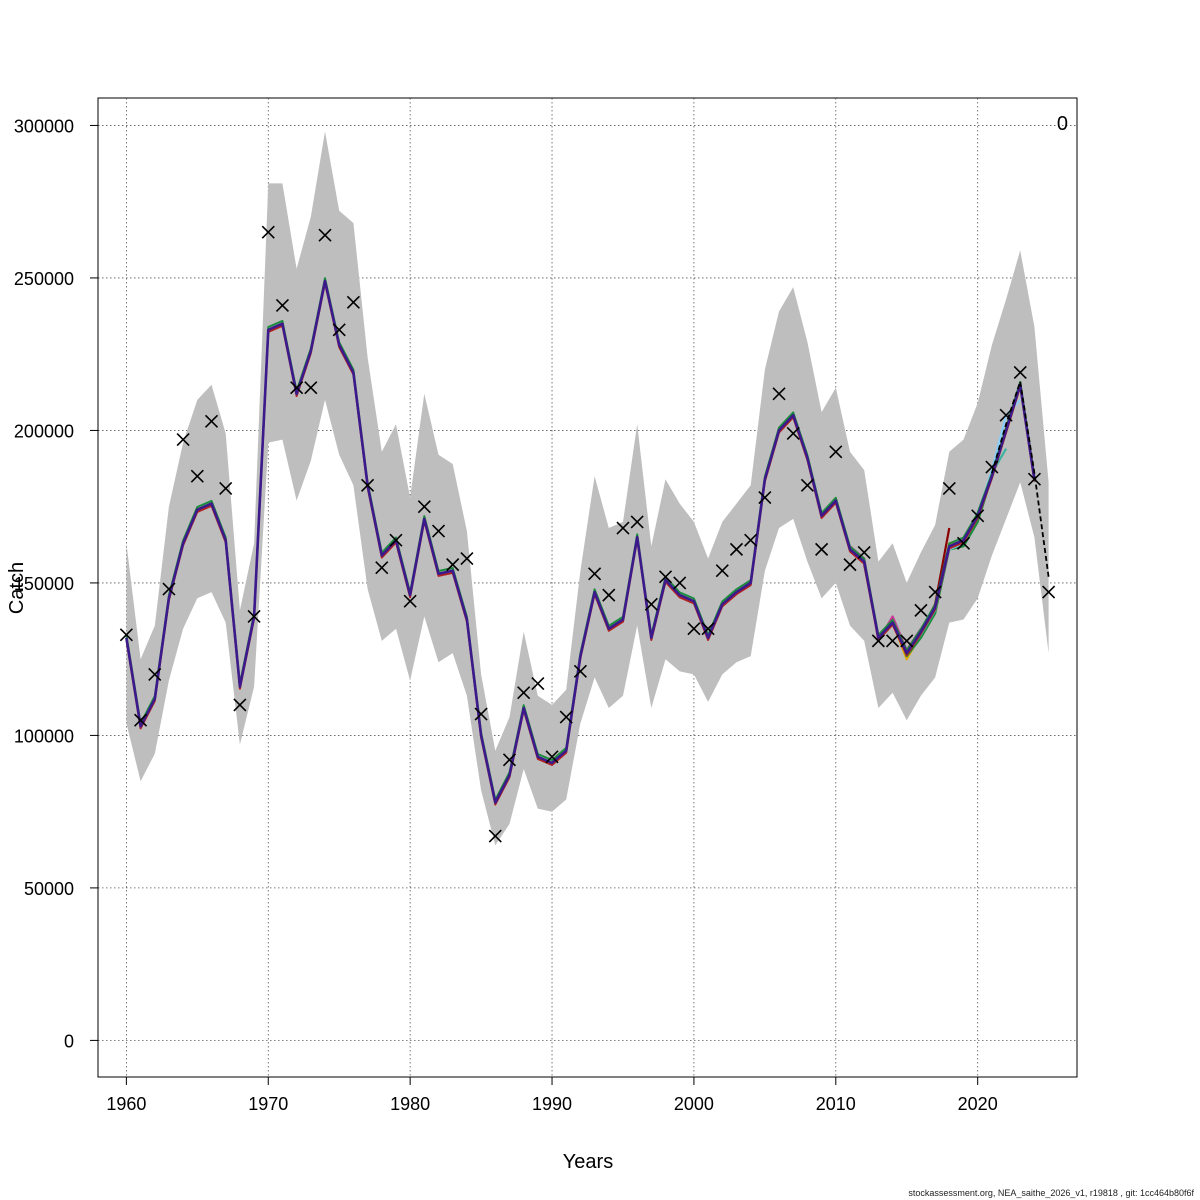 This screenshot has height=1200, width=1200. What do you see at coordinates (694, 1104) in the screenshot?
I see `x-tick-label: 2000` at bounding box center [694, 1104].